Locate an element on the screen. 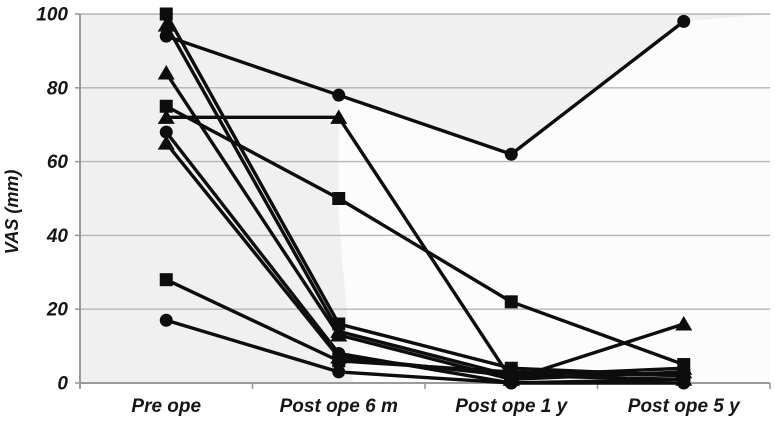 This screenshot has width=775, height=425. y-tick-label: 100 is located at coordinates (52, 15).